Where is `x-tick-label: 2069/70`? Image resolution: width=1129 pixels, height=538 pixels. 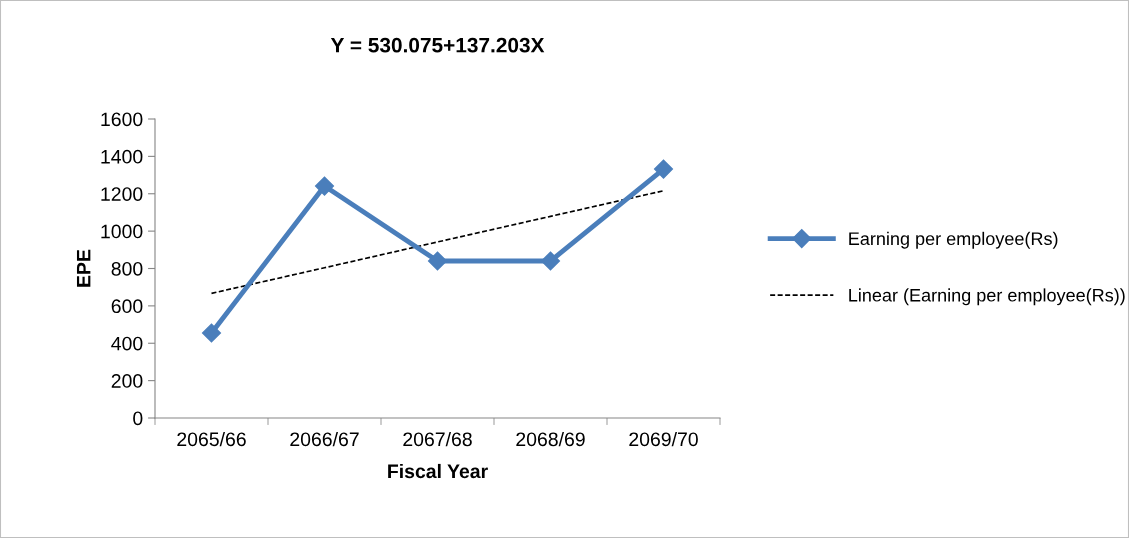 x-tick-label: 2069/70 is located at coordinates (663, 439).